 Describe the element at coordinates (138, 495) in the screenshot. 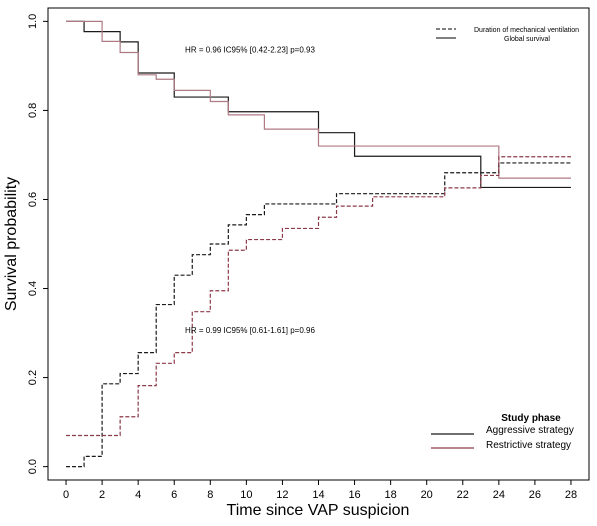

I see `x-tick-label: 4` at that location.